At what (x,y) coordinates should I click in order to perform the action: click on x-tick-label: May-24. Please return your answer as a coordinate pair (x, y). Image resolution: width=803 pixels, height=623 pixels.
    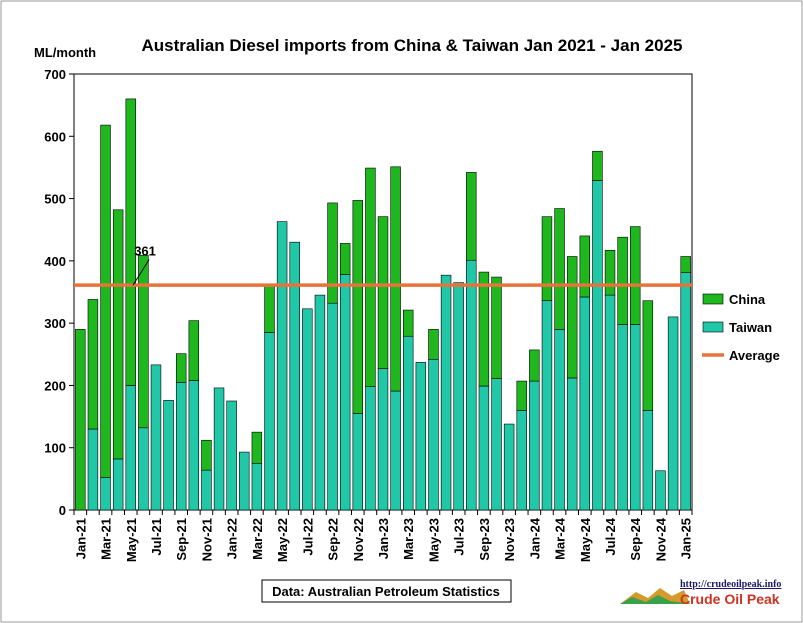
    Looking at the image, I should click on (585, 539).